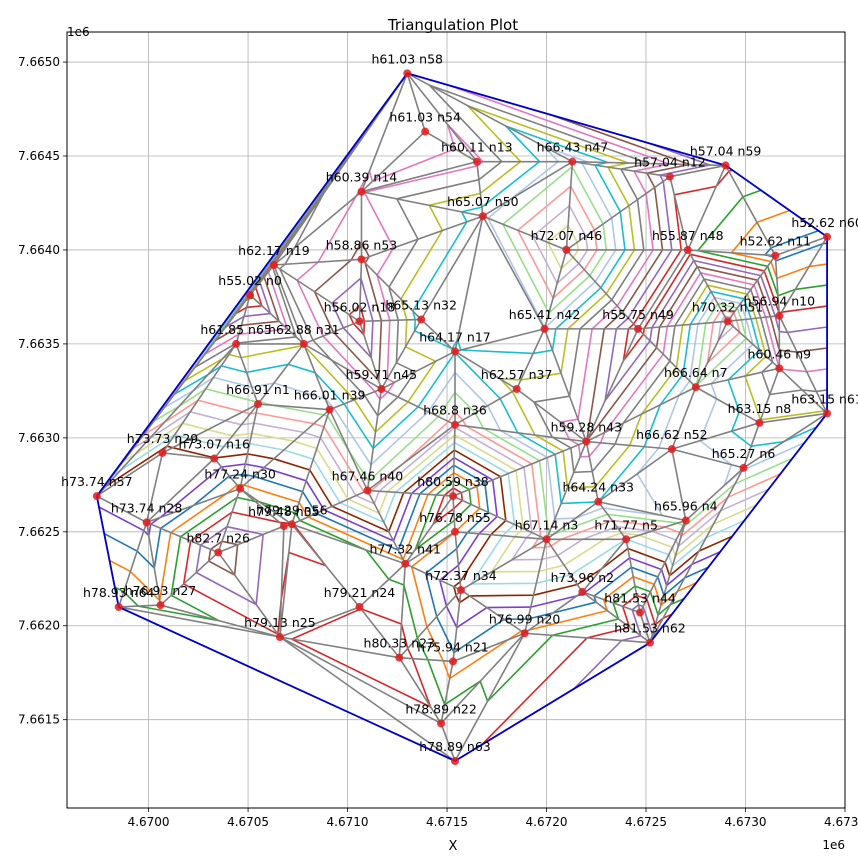 The height and width of the screenshot is (856, 858). Describe the element at coordinates (573, 147) in the screenshot. I see `point-label: h66.43 n47` at that location.